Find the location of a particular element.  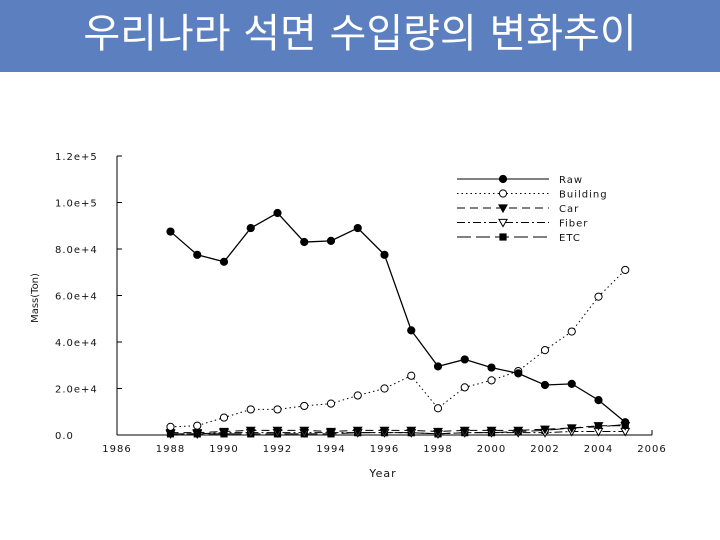

x-tick-label: 2000 is located at coordinates (491, 449).